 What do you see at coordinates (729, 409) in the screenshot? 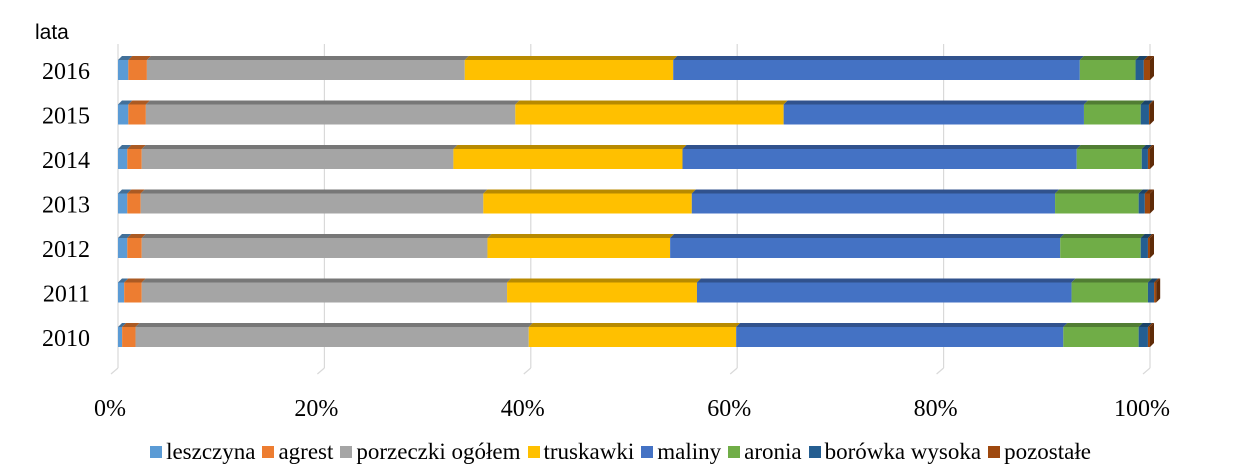
I see `x-tick-label: 60%` at bounding box center [729, 409].